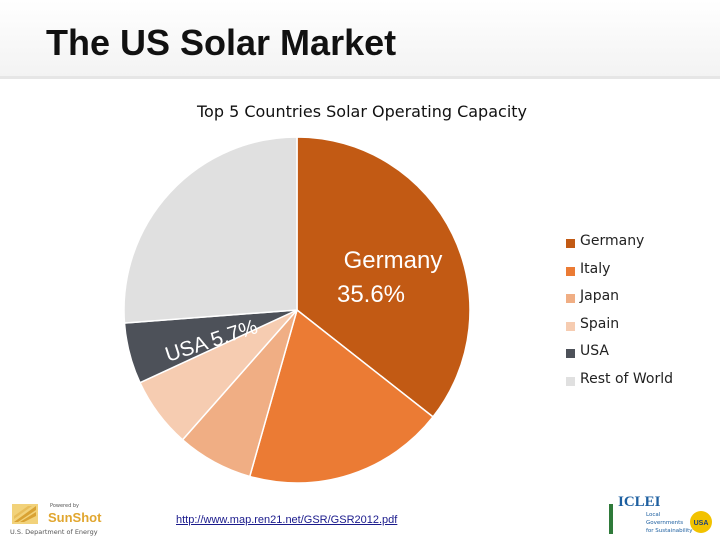  Describe the element at coordinates (54, 532) in the screenshot. I see `sunshot-department: U.S. Department of Energy` at that location.